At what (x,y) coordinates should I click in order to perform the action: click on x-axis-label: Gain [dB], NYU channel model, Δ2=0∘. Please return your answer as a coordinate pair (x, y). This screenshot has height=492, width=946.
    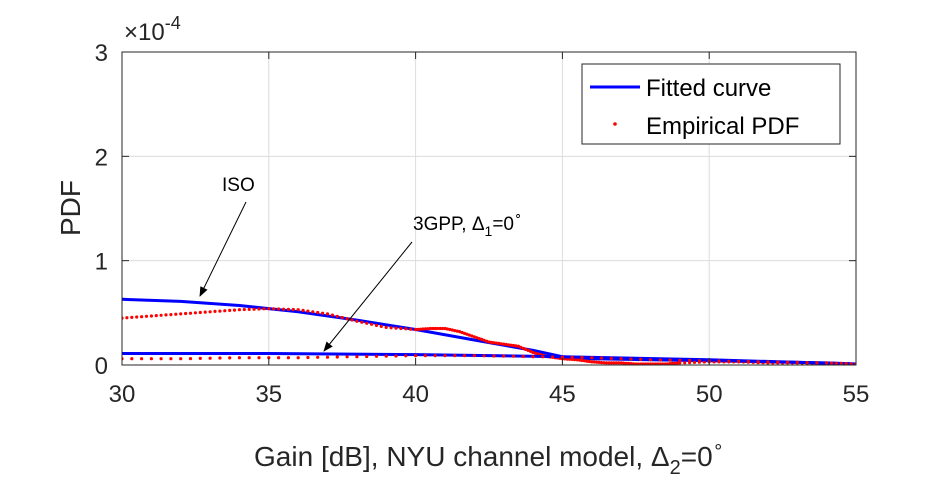
    Looking at the image, I should click on (489, 457).